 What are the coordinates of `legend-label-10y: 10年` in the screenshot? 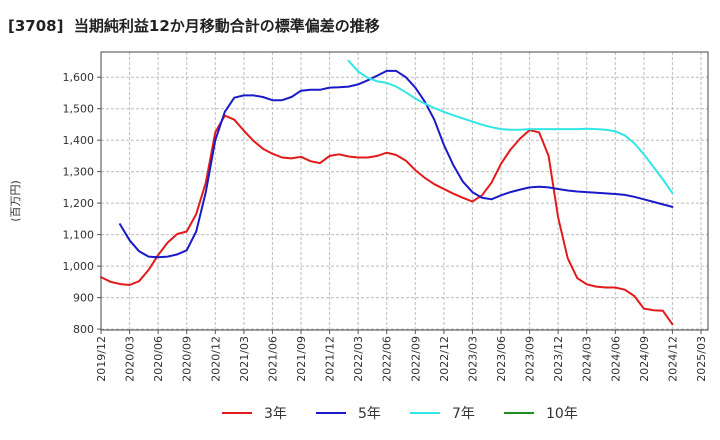 It's located at (562, 414).